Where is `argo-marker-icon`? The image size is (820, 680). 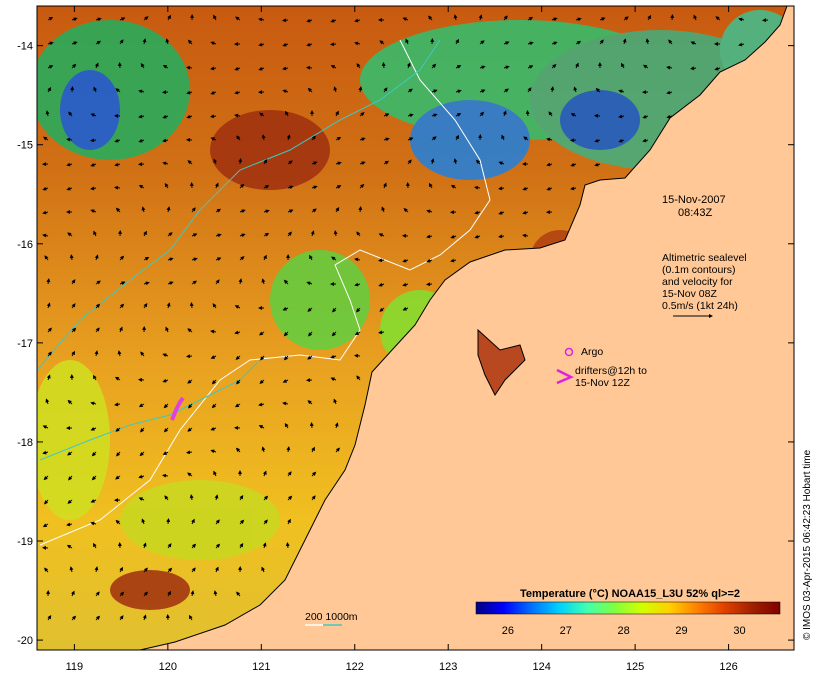
argo-marker-icon is located at coordinates (569, 352).